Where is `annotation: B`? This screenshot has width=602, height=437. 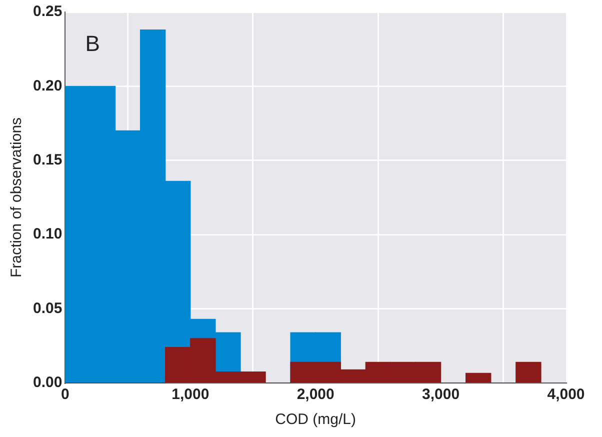 annotation: B is located at coordinates (92, 43).